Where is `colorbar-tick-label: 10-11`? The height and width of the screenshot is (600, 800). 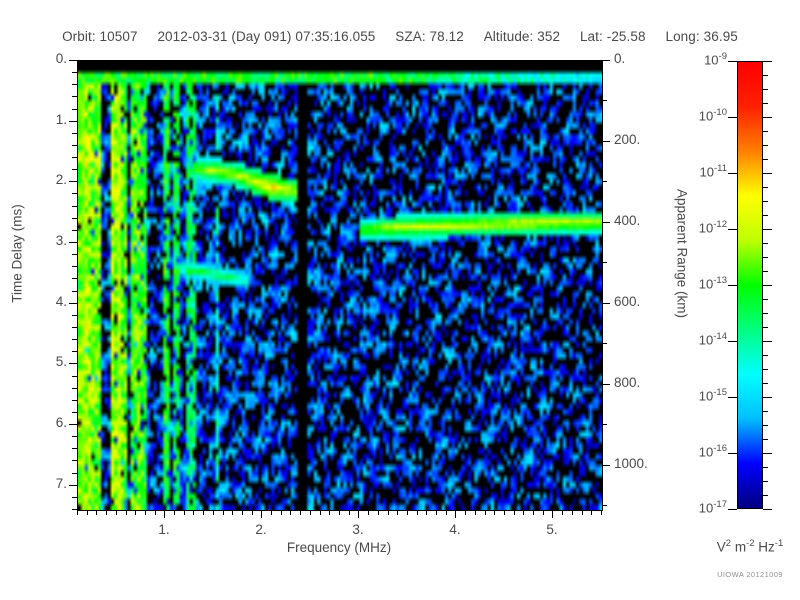
colorbar-tick-label: 10-11 is located at coordinates (713, 171).